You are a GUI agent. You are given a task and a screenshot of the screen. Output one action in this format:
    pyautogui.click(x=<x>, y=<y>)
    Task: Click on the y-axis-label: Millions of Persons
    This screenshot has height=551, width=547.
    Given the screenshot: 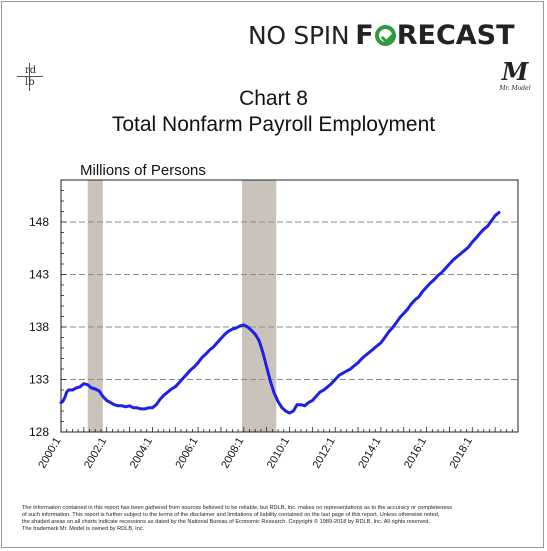 What is the action you would take?
    pyautogui.click(x=143, y=170)
    